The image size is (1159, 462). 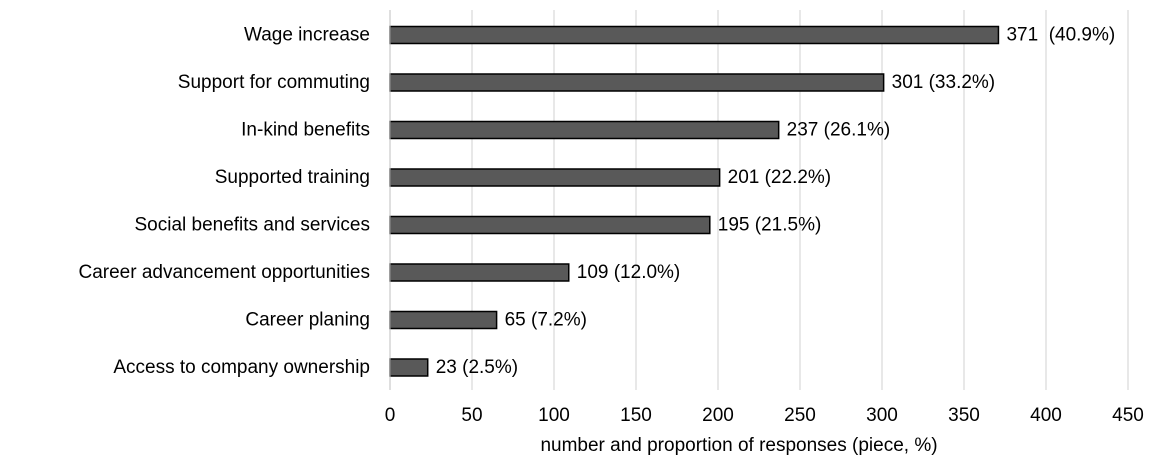 What do you see at coordinates (1128, 415) in the screenshot?
I see `x-tick-label: 450` at bounding box center [1128, 415].